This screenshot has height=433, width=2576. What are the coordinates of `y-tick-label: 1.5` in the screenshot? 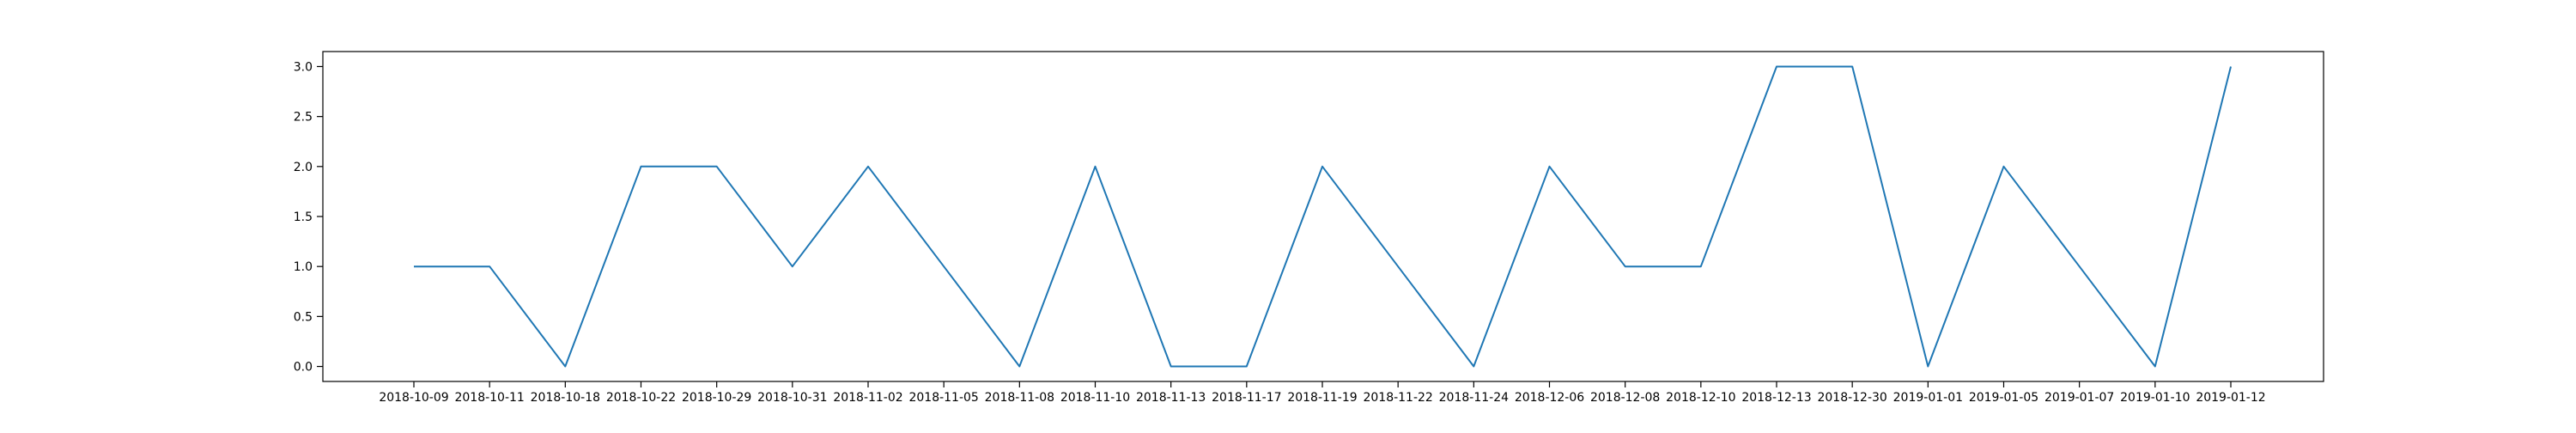 It's located at (303, 217).